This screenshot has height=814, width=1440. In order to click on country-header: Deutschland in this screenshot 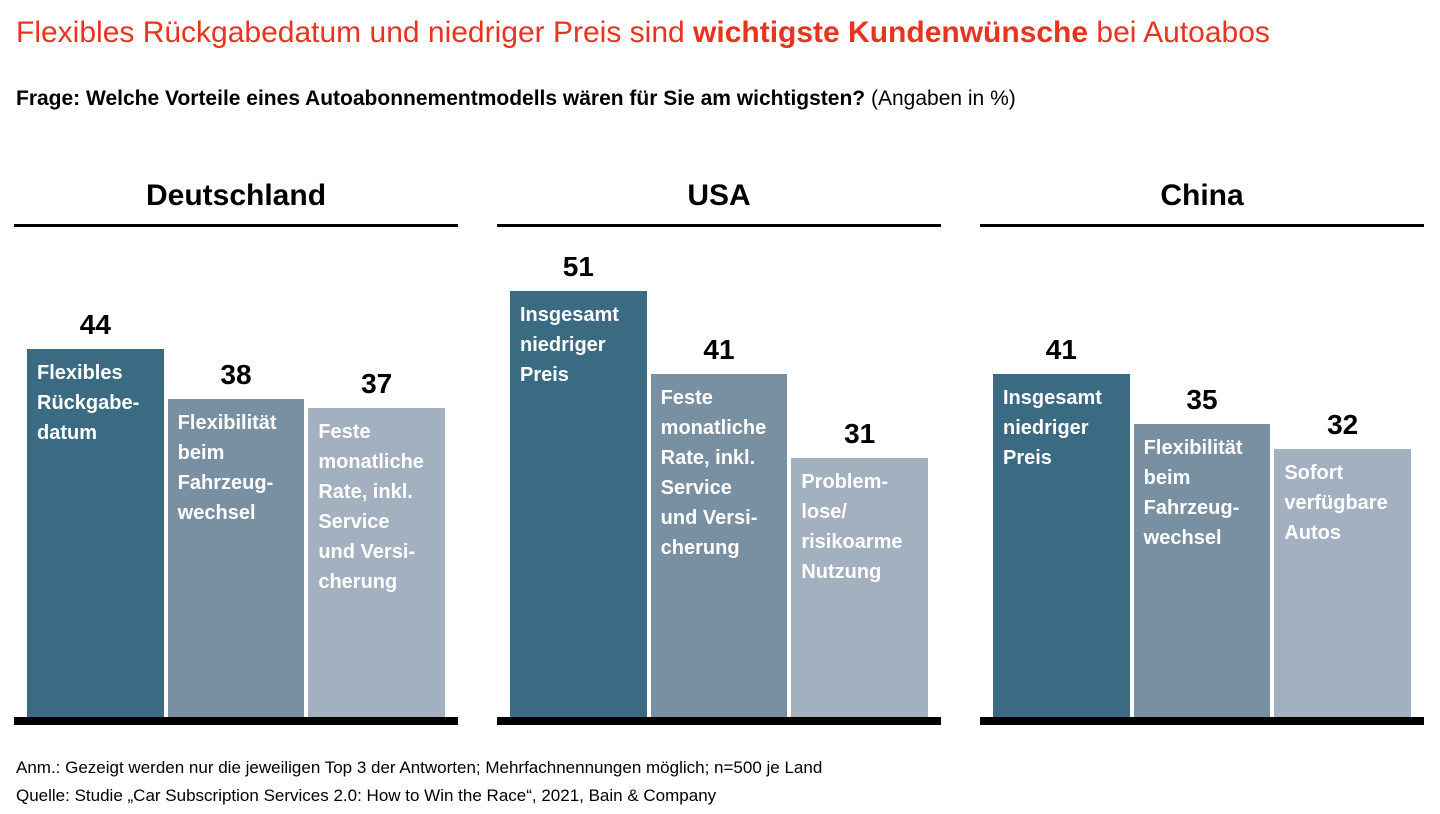, I will do `click(236, 199)`.